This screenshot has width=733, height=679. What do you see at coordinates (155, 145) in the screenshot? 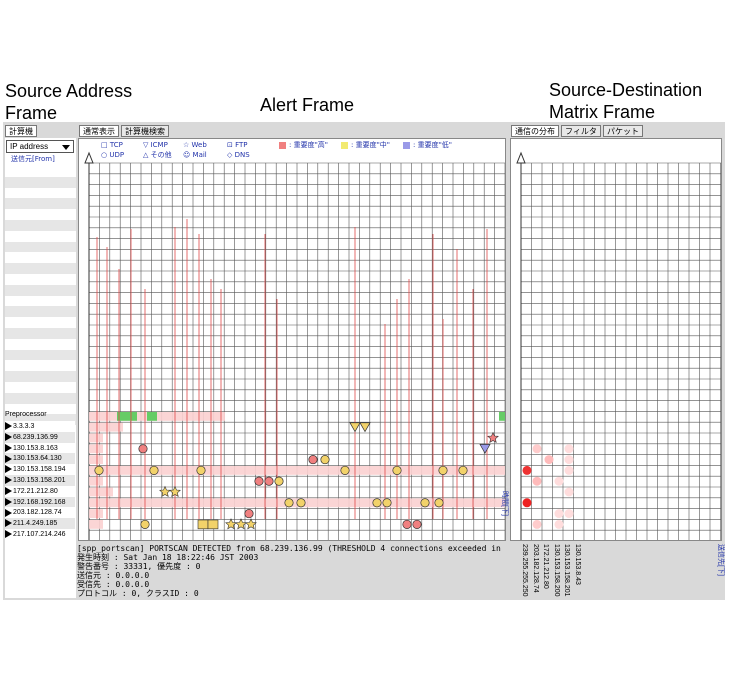
I see `legend-icmp-icon: ▽ ICMP` at bounding box center [155, 145].